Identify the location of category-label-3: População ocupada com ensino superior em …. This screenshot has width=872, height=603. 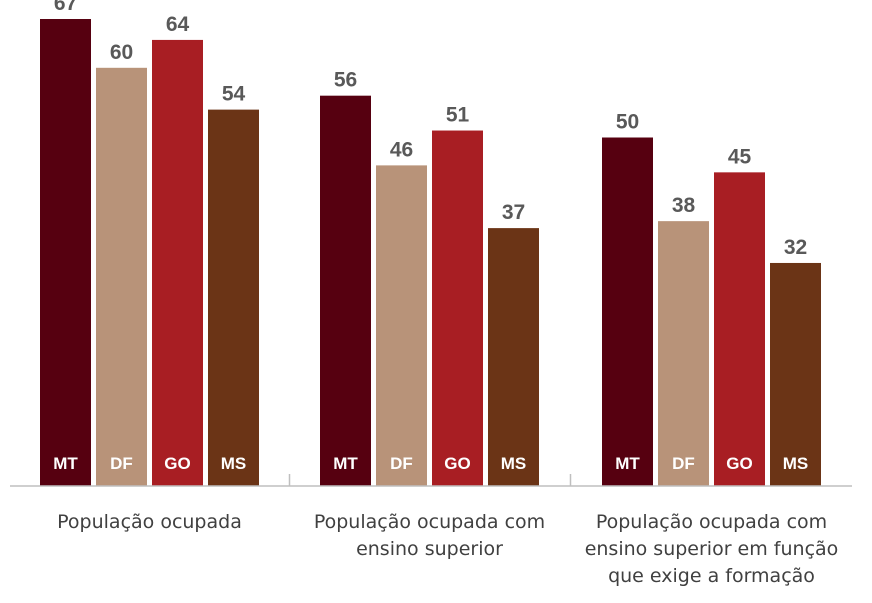
(712, 549).